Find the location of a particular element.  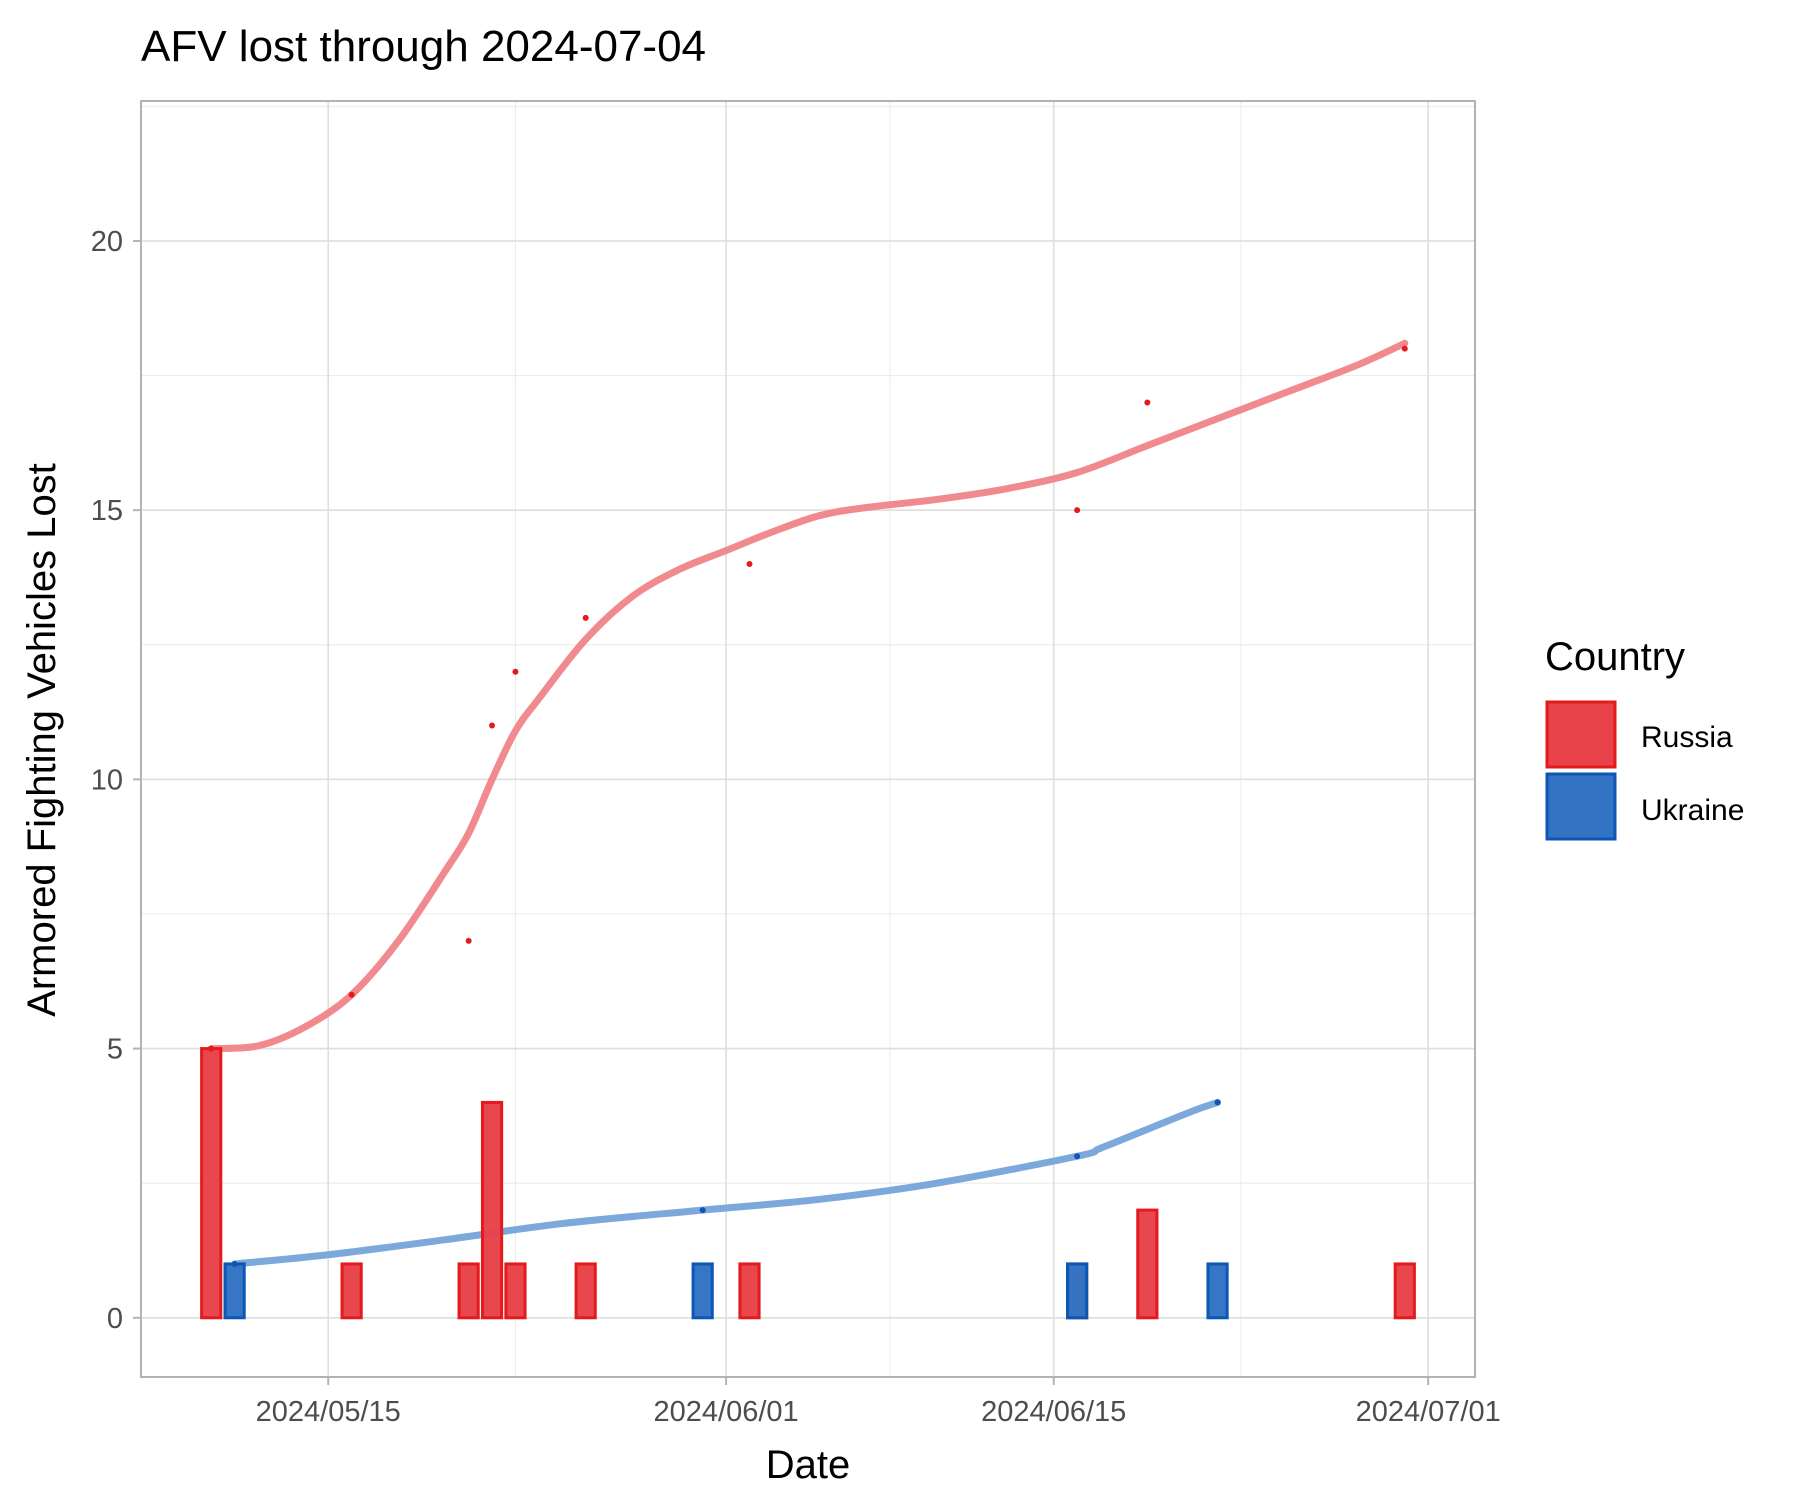

legend: Country Russia Ukraine is located at coordinates (1644, 738).